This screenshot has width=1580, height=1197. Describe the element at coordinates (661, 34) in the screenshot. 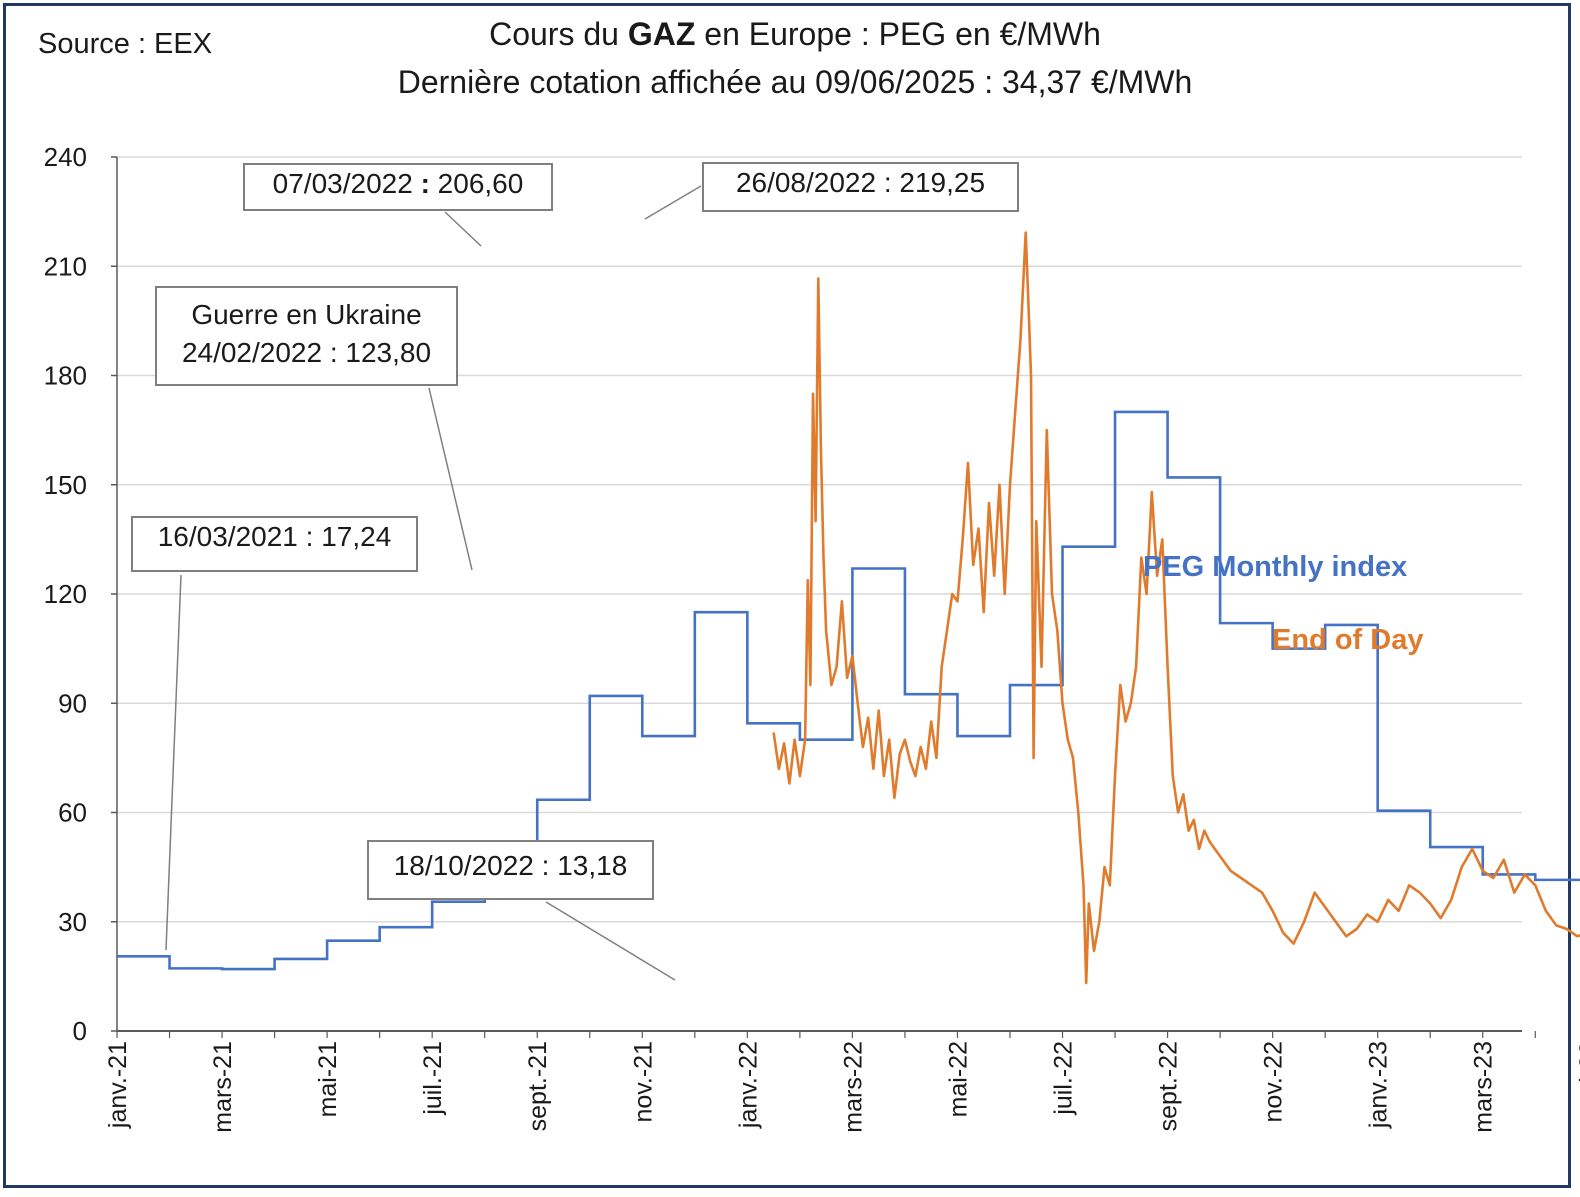

I see `title-bold: GAZ` at that location.